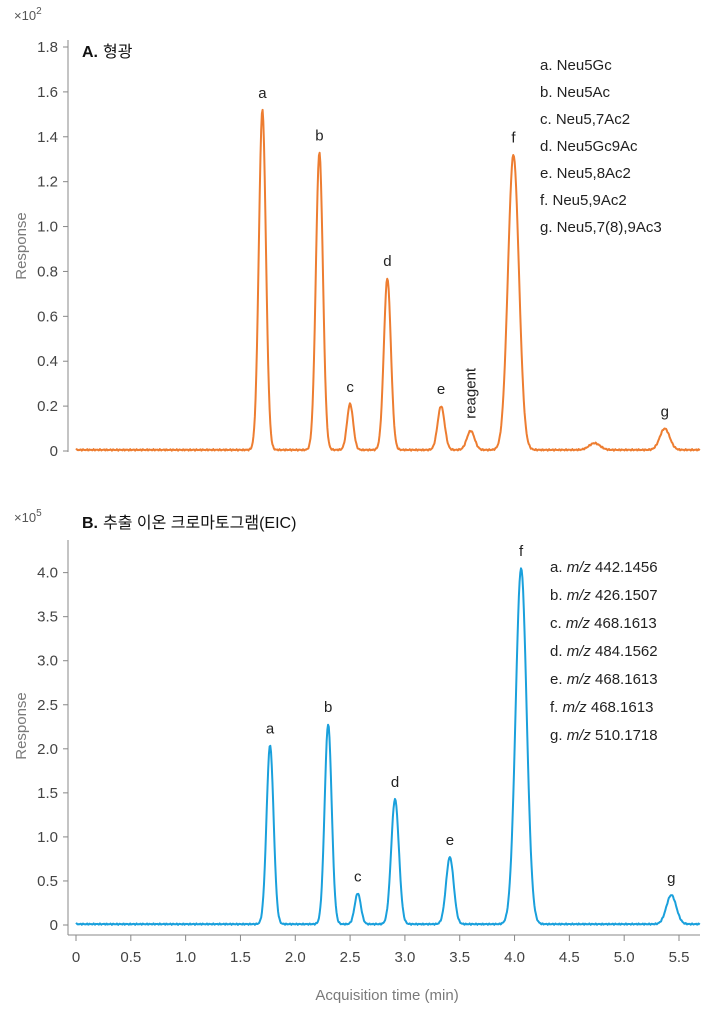 The height and width of the screenshot is (1009, 716). I want to click on legend-item: f. m/z 468.1613, so click(601, 707).